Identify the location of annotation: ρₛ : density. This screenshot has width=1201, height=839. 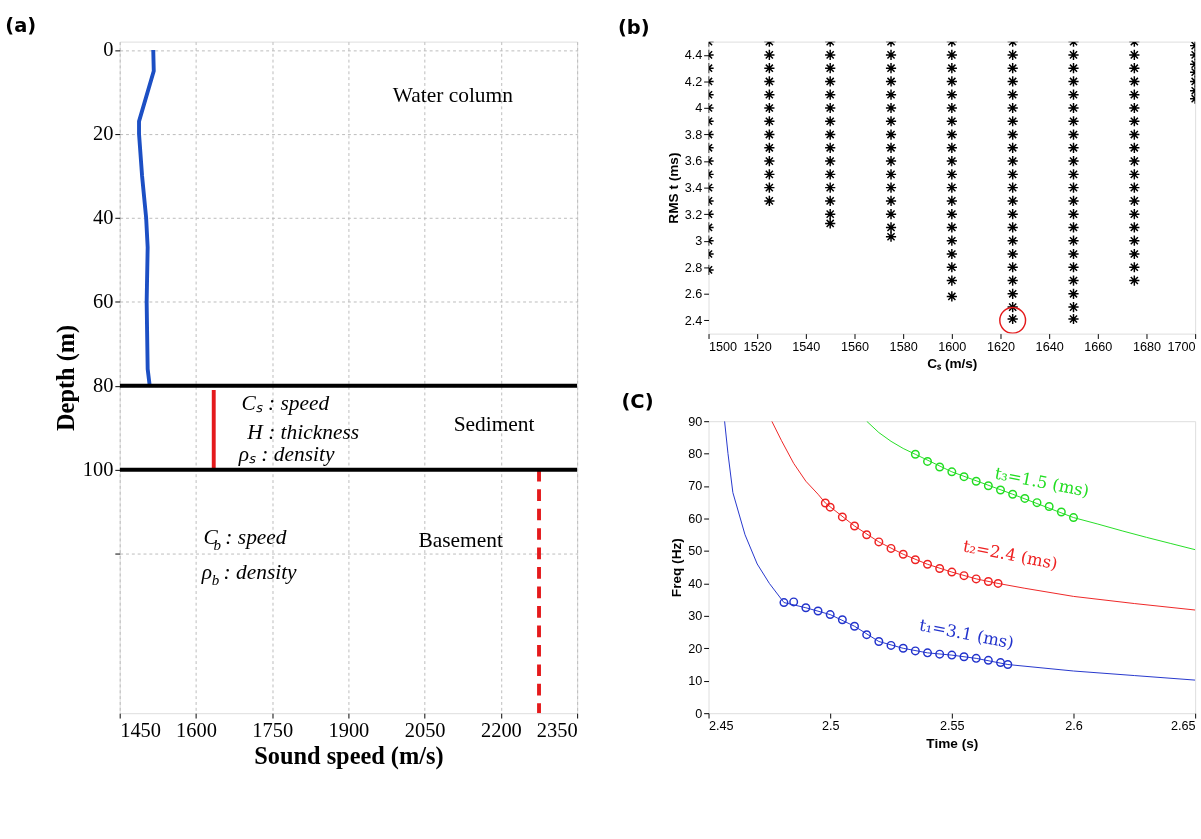
(286, 454).